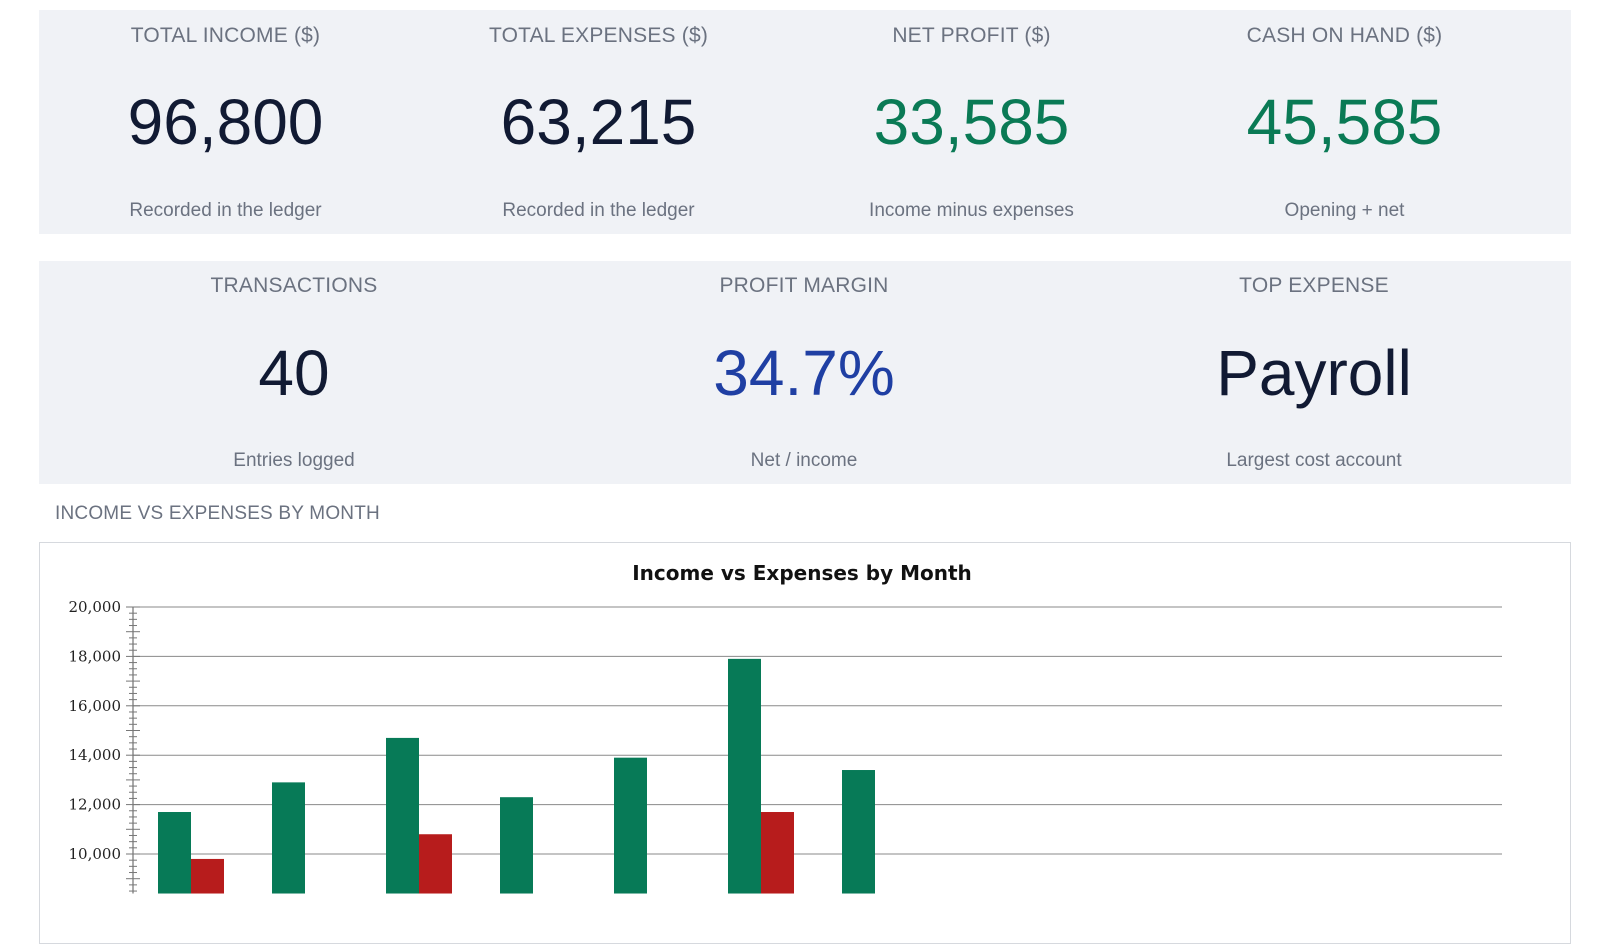 The height and width of the screenshot is (944, 1600). I want to click on kpi-label: TOP EXPENSE, so click(1314, 285).